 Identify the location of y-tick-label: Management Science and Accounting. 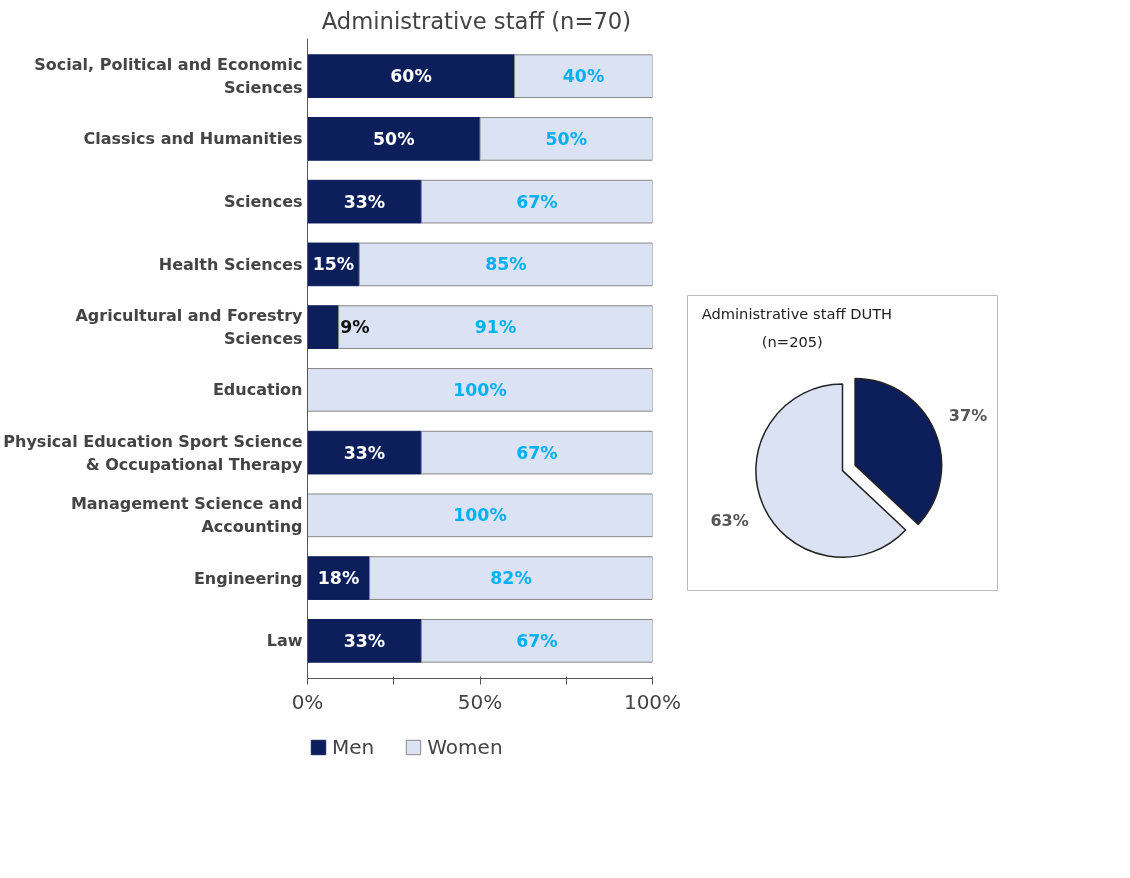
(186, 515).